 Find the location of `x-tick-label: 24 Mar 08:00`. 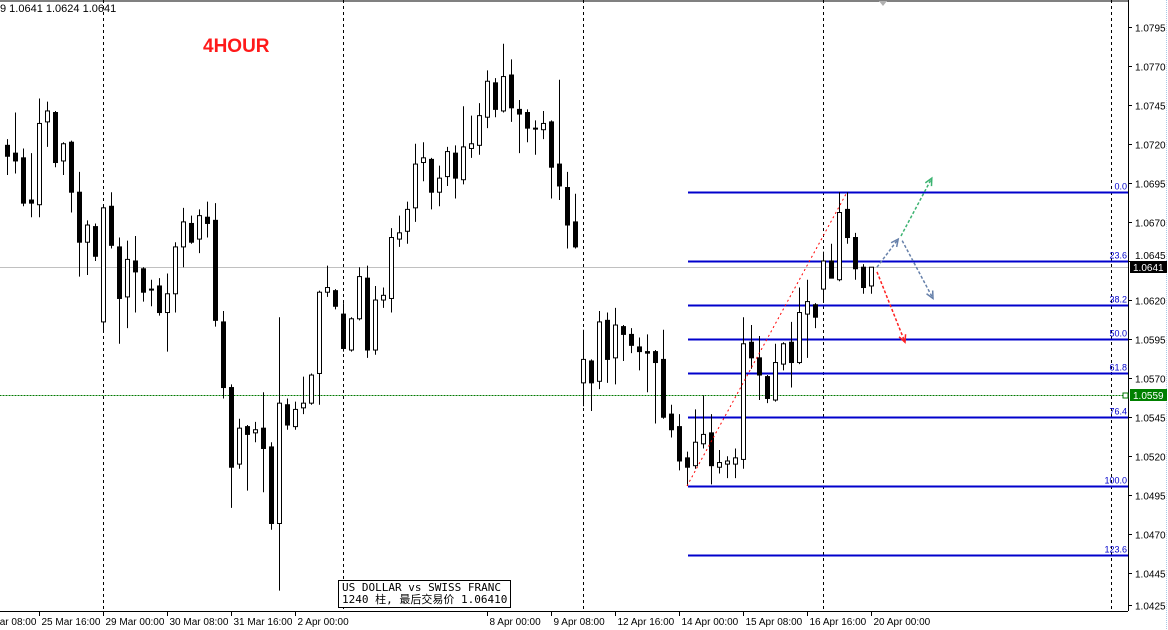

x-tick-label: 24 Mar 08:00 is located at coordinates (18, 622).